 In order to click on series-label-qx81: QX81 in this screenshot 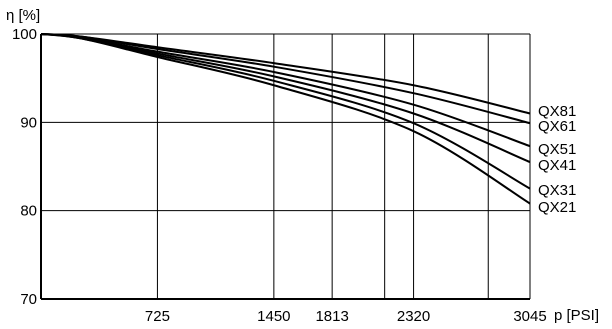, I will do `click(557, 111)`.